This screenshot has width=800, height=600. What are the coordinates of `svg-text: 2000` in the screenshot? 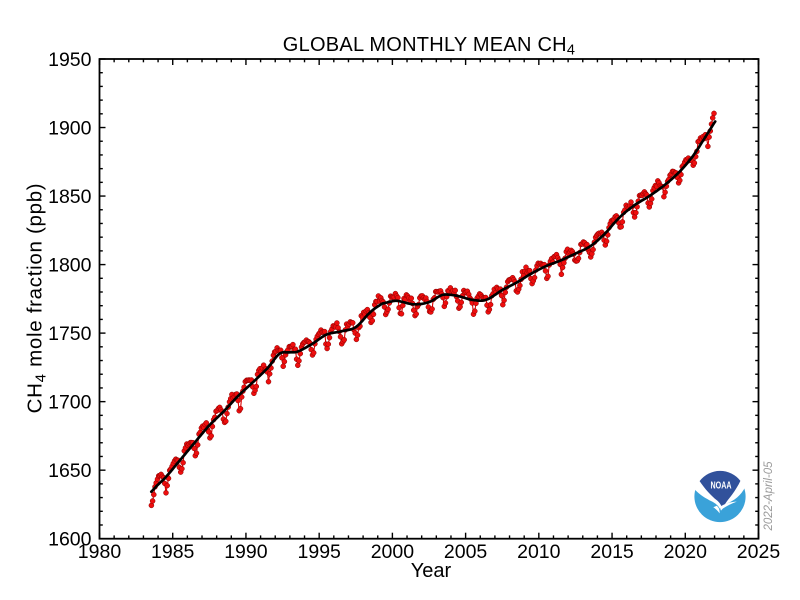 It's located at (393, 552).